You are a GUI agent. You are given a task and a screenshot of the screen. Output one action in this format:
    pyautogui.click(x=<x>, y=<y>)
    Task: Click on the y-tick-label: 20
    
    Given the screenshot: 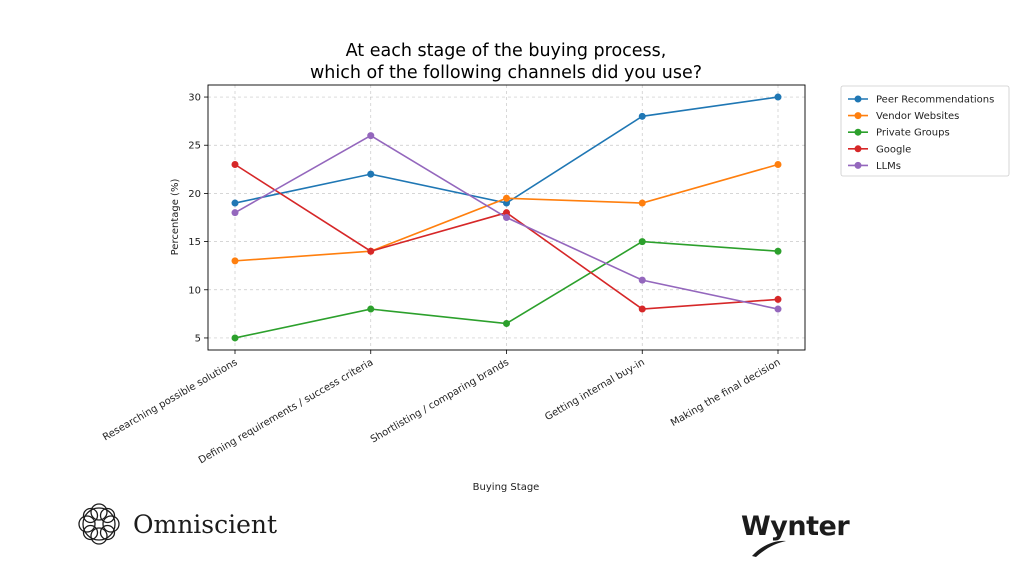 What is the action you would take?
    pyautogui.click(x=194, y=194)
    